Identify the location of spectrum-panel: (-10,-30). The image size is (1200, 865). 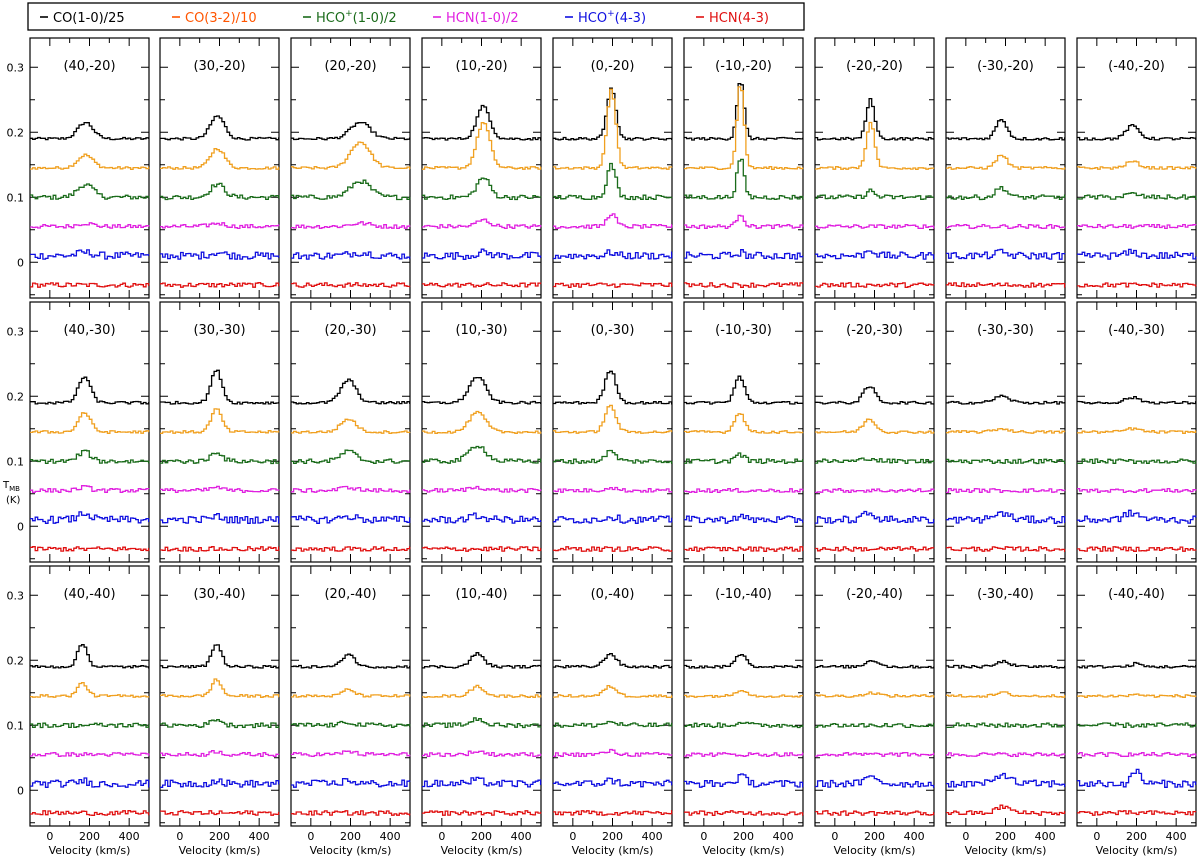
(743, 432).